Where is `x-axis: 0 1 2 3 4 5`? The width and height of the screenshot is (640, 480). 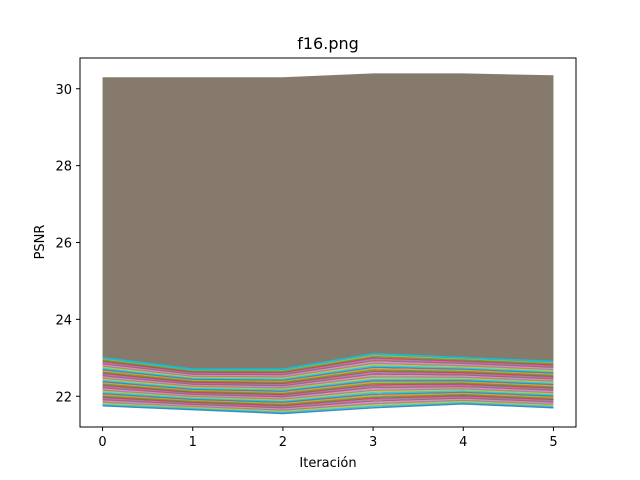
x-axis: 0 1 2 3 4 5 is located at coordinates (328, 438).